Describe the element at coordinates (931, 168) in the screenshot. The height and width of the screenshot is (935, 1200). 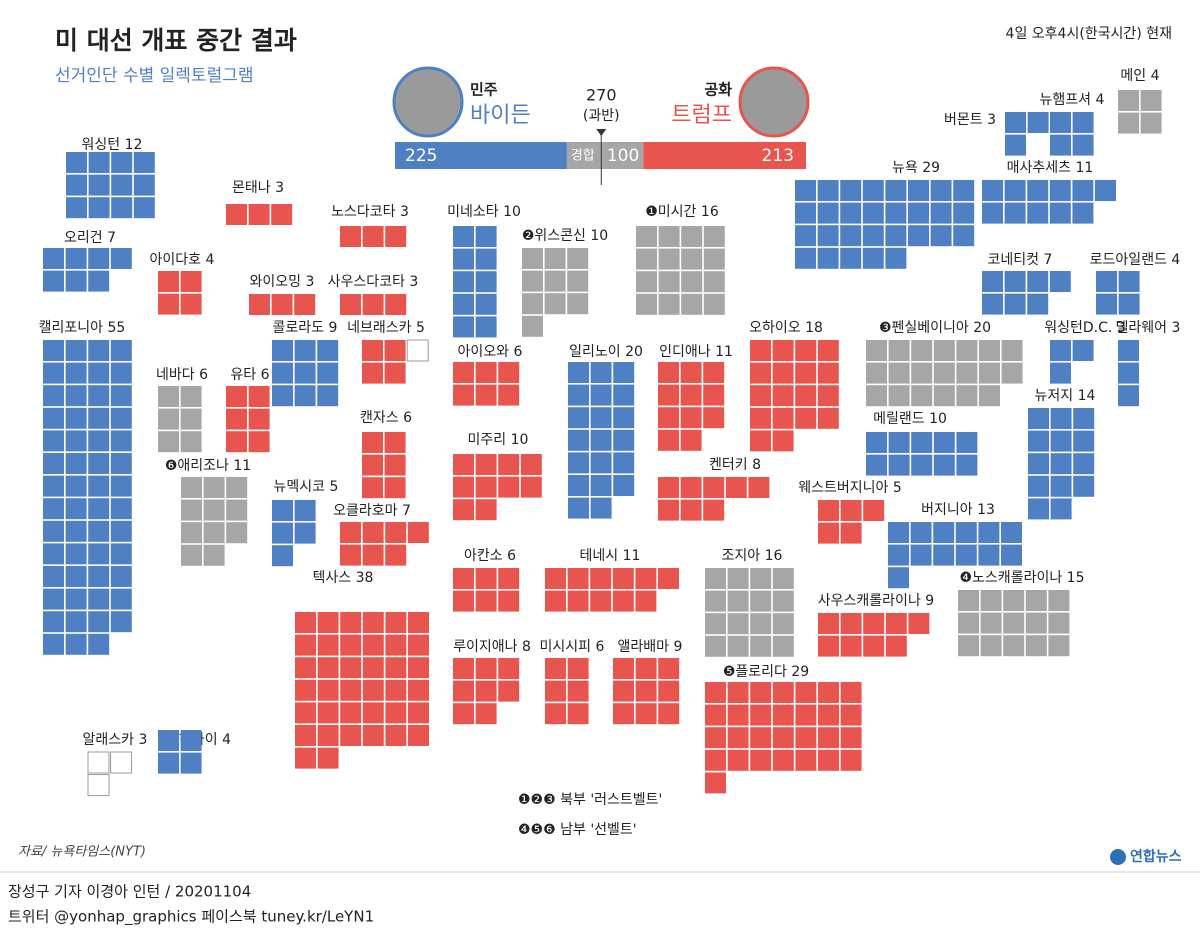
I see `state-votes: 29` at that location.